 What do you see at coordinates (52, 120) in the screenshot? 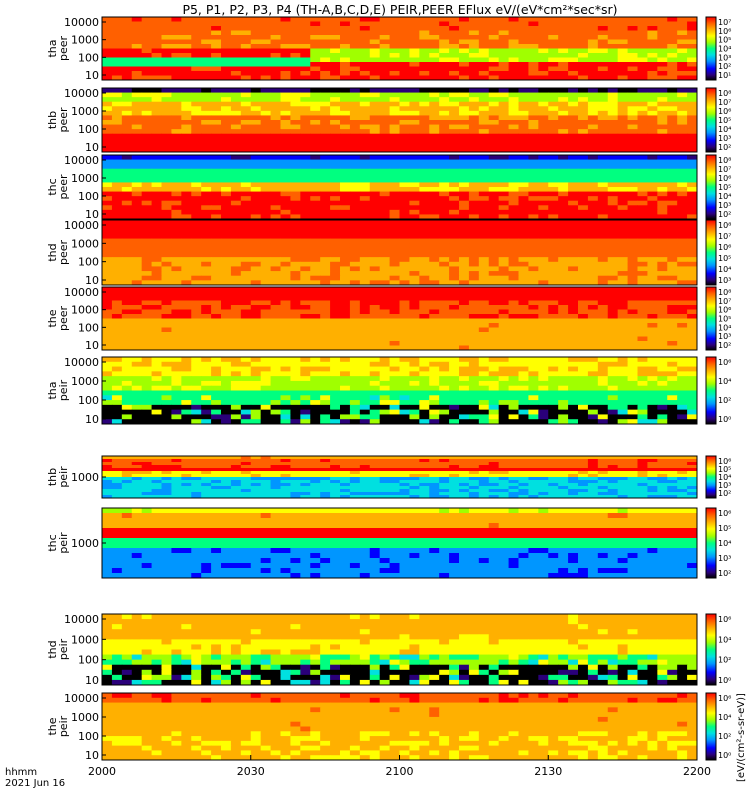
I see `y-axis-label: thb` at bounding box center [52, 120].